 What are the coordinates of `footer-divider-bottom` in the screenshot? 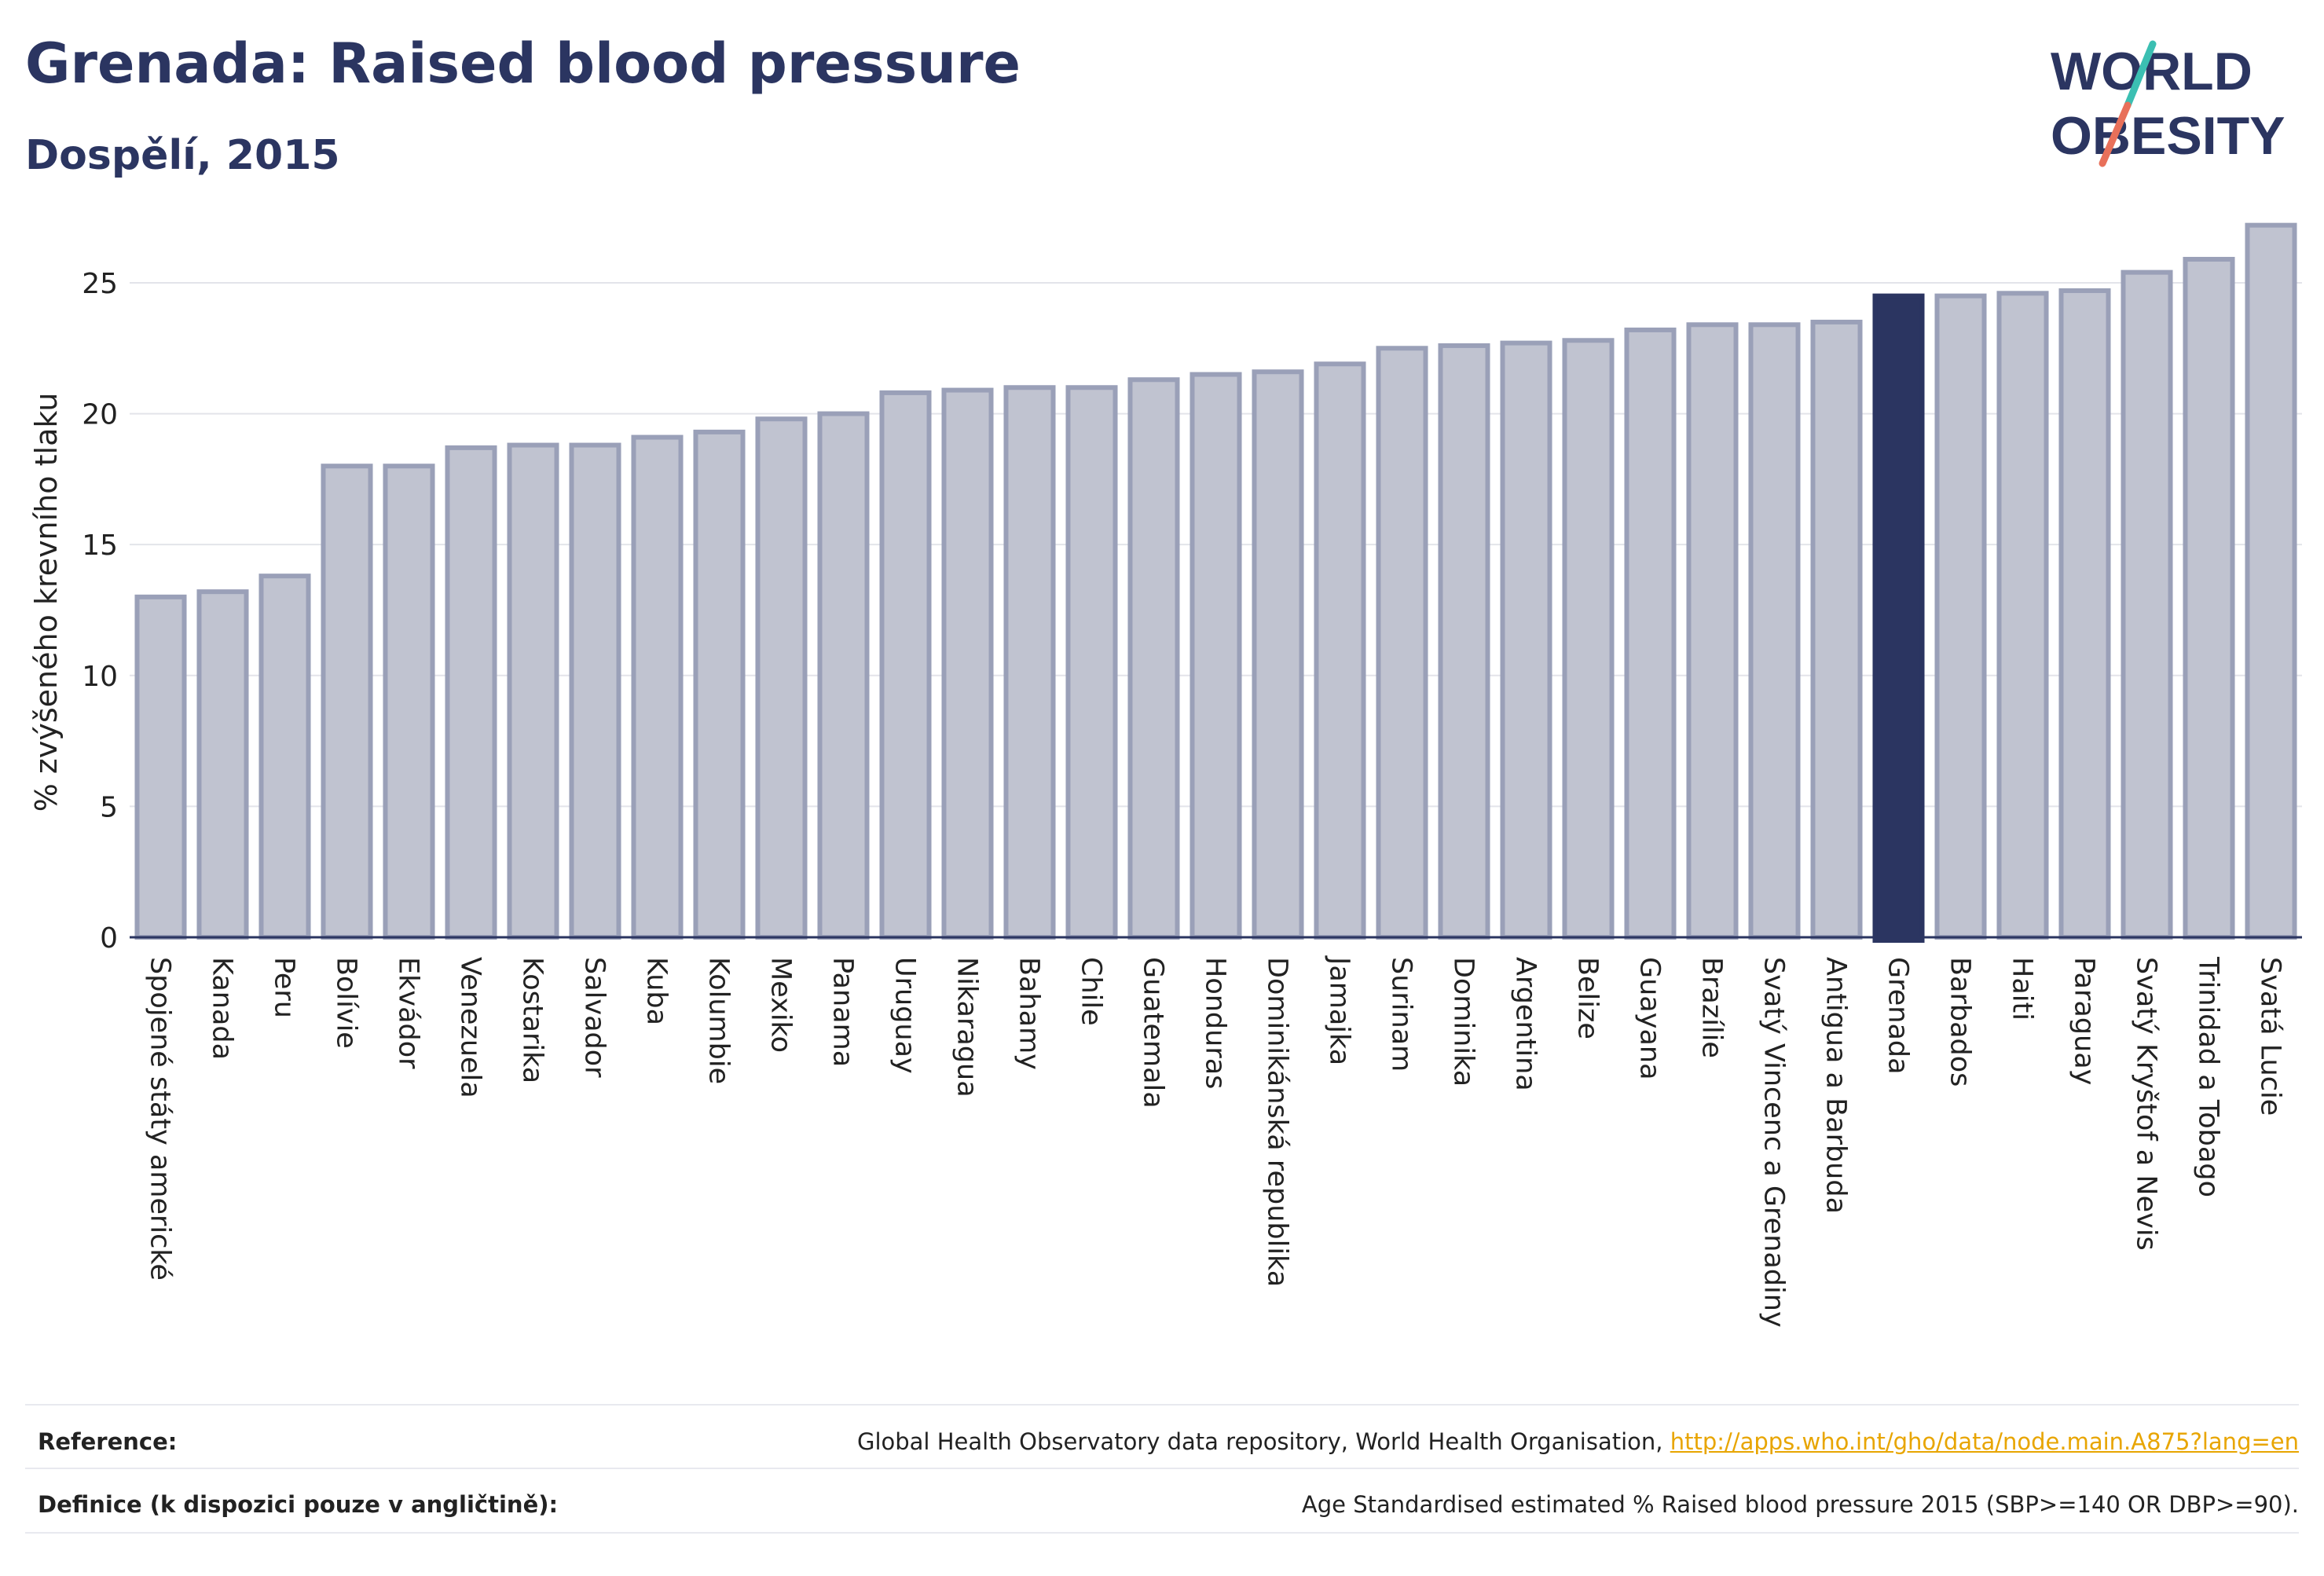 It's located at (1162, 1533).